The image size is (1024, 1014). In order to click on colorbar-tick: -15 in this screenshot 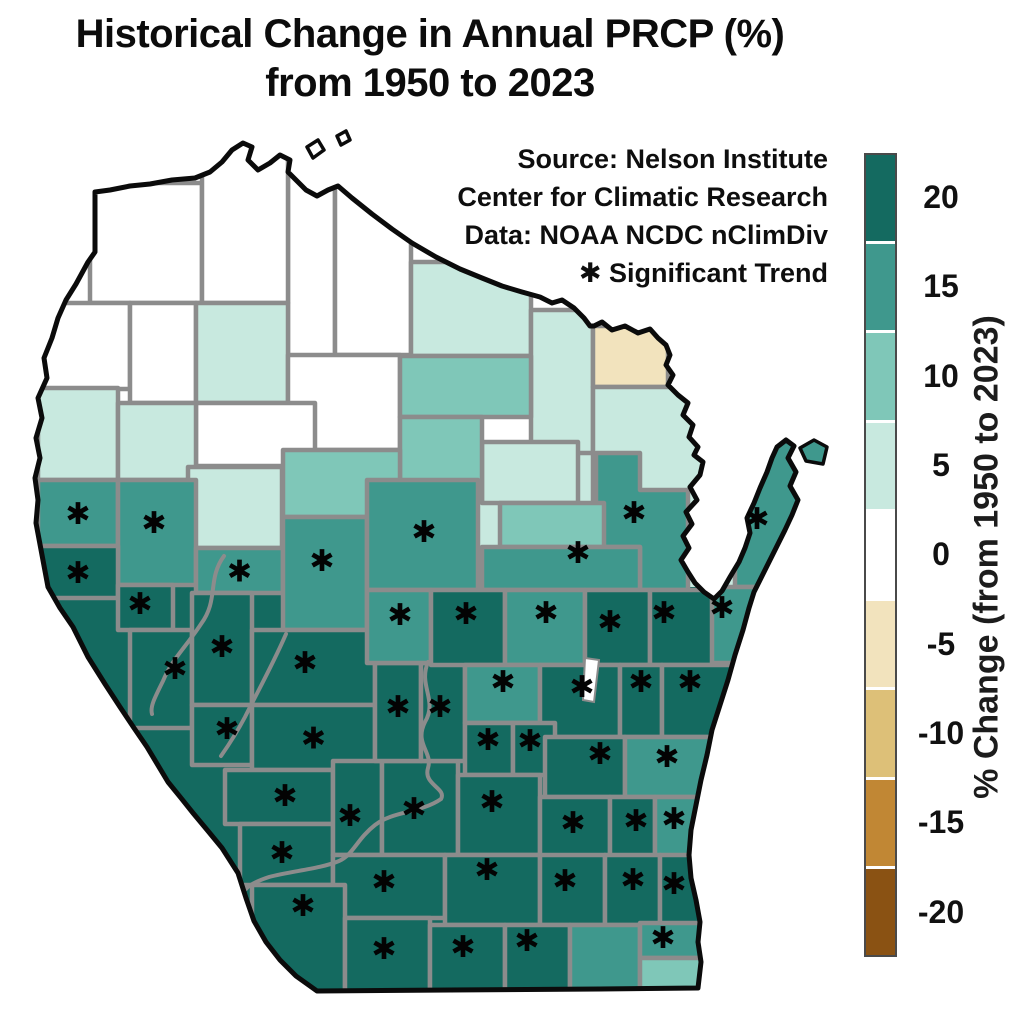, I will do `click(941, 822)`.